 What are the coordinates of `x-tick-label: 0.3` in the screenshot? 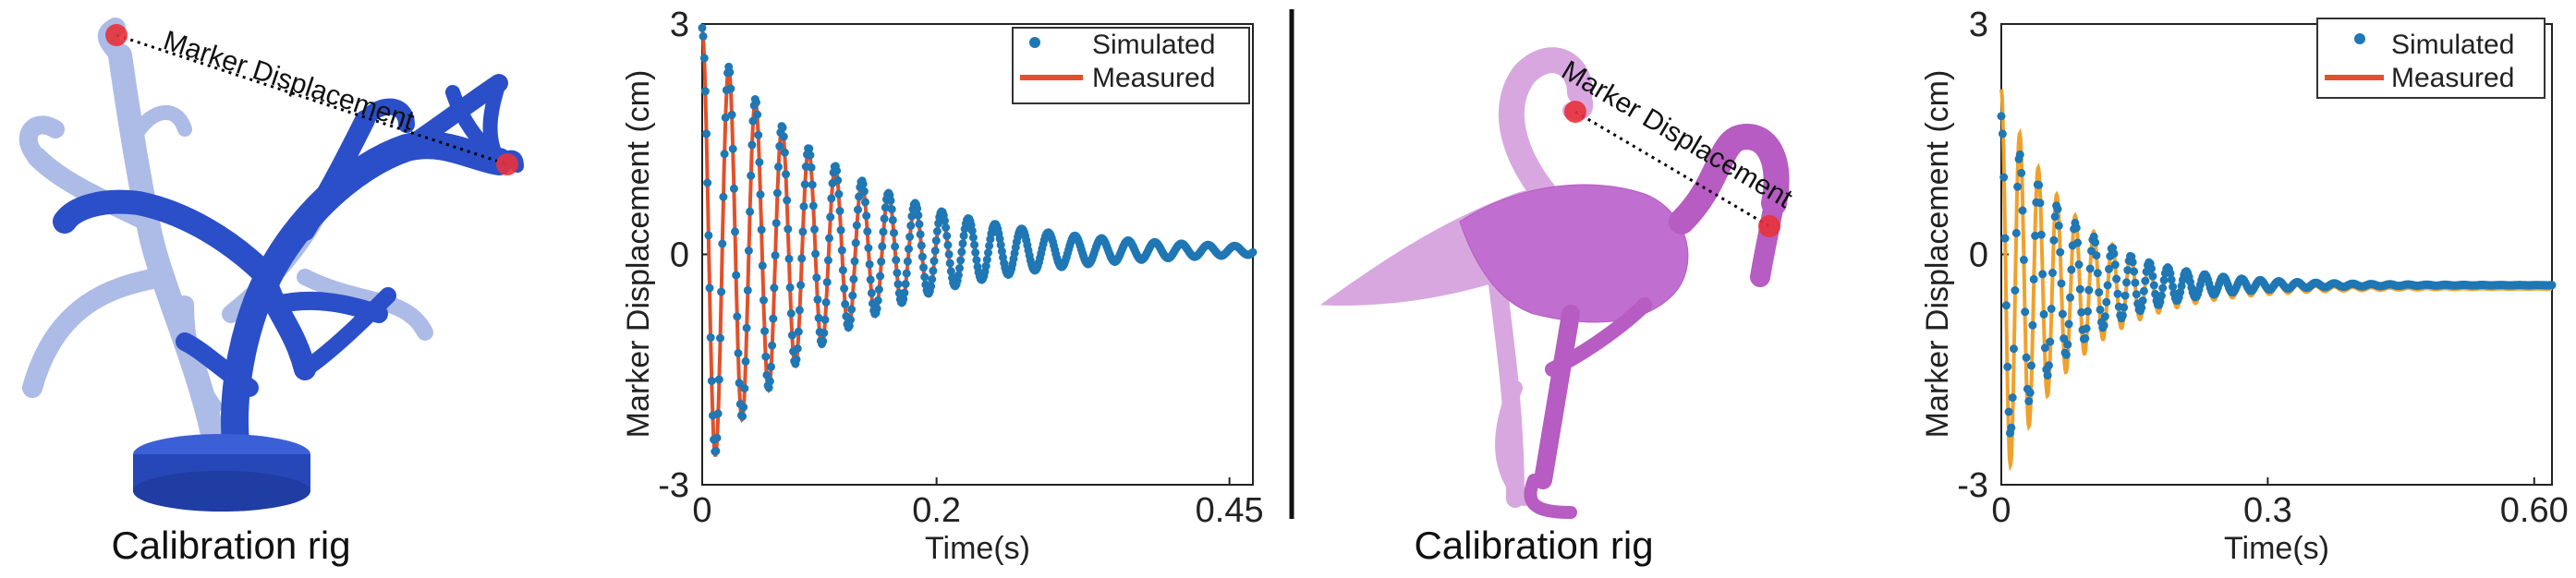 It's located at (2267, 510).